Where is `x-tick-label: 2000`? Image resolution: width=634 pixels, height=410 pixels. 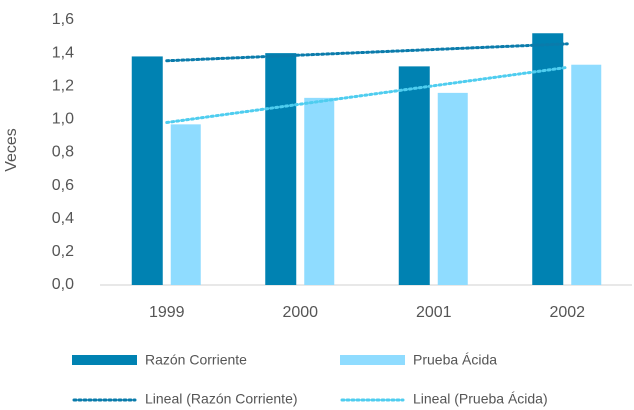 x-tick-label: 2000 is located at coordinates (300, 312).